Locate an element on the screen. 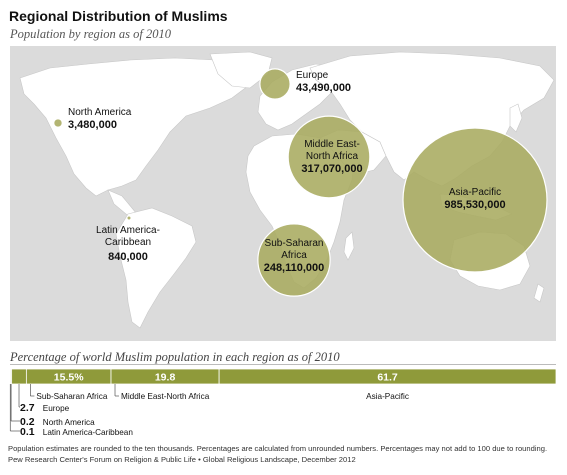 The height and width of the screenshot is (475, 567). bar-value-middle-east-north-africa: 19.8 is located at coordinates (165, 378).